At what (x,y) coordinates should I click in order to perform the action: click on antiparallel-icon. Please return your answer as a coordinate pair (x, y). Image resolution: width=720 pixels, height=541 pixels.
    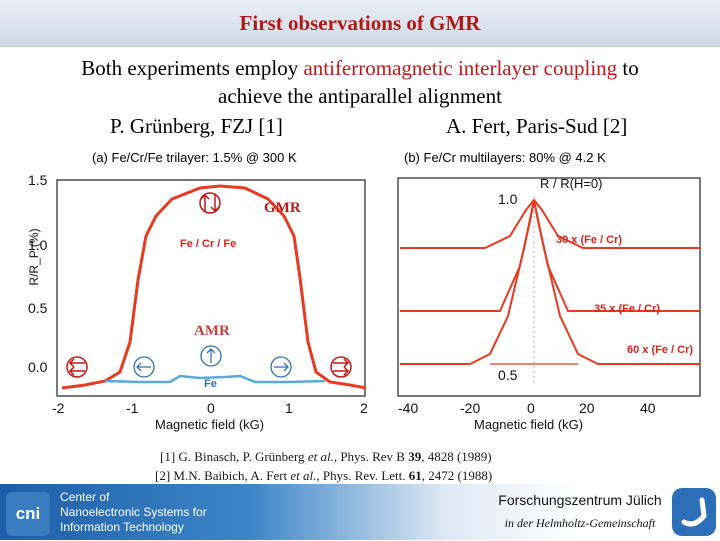
    Looking at the image, I should click on (210, 203).